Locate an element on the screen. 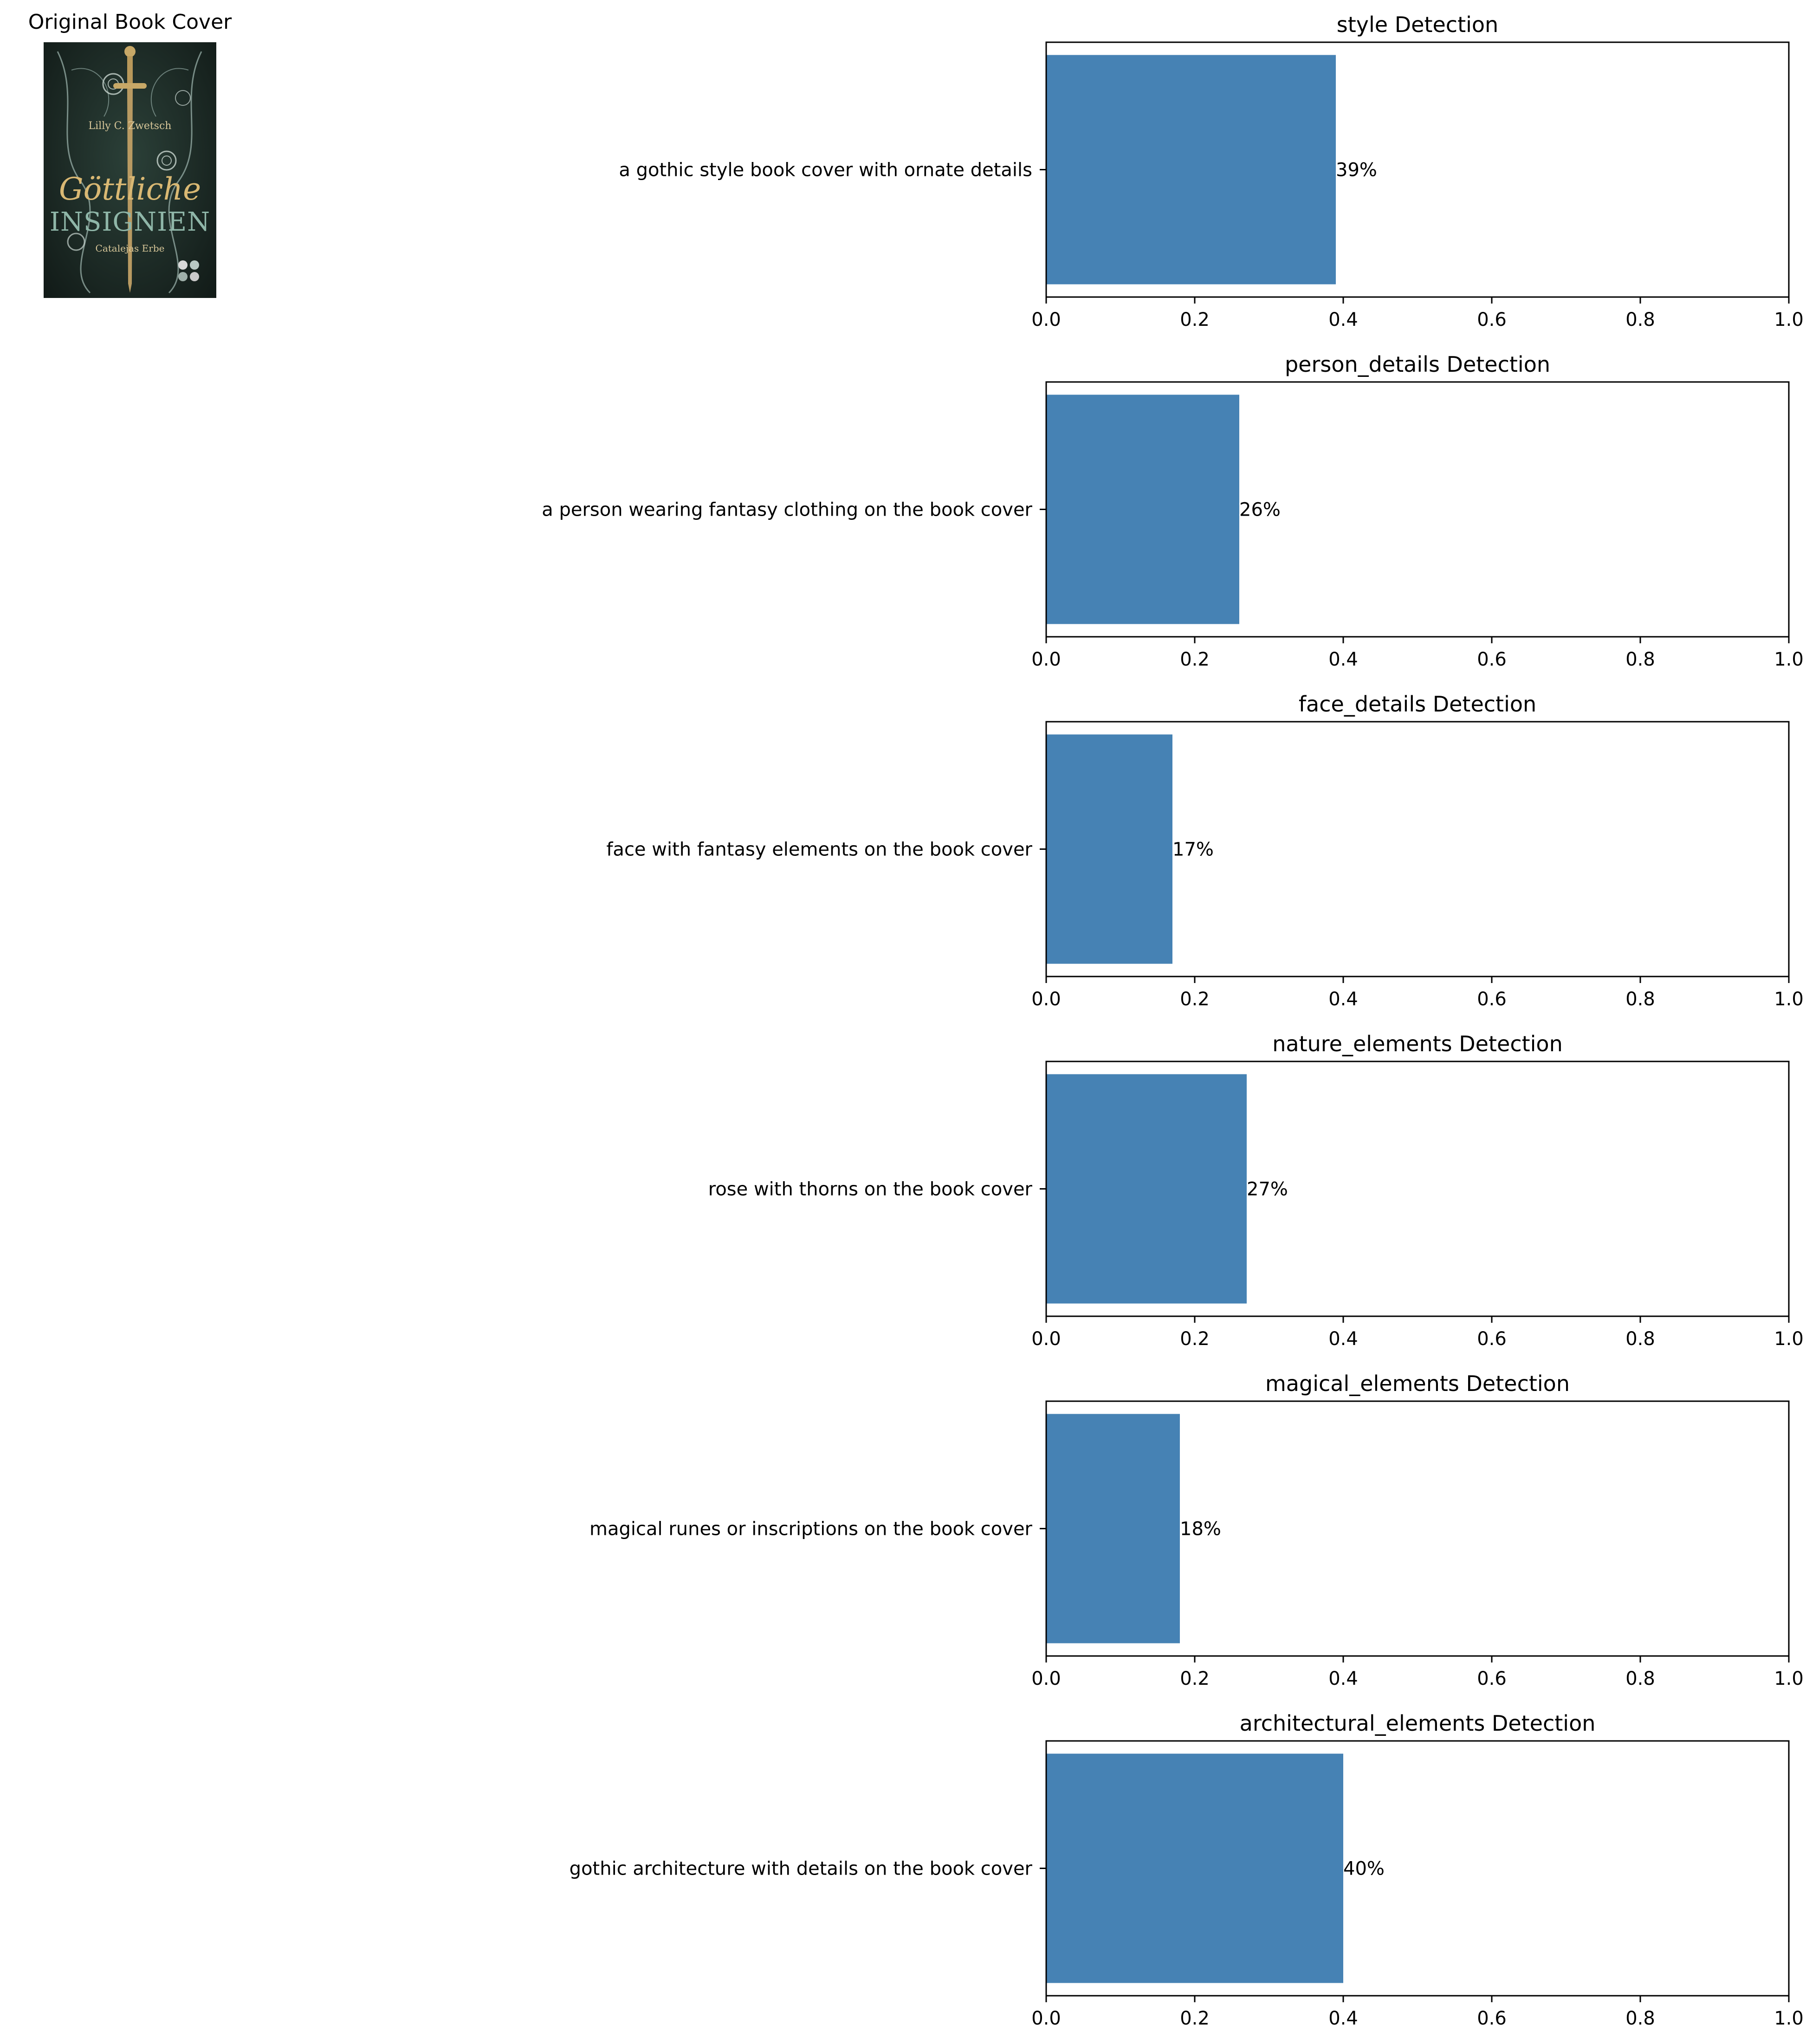 The image size is (1819, 2044). bar-value-label: 26% is located at coordinates (1260, 510).